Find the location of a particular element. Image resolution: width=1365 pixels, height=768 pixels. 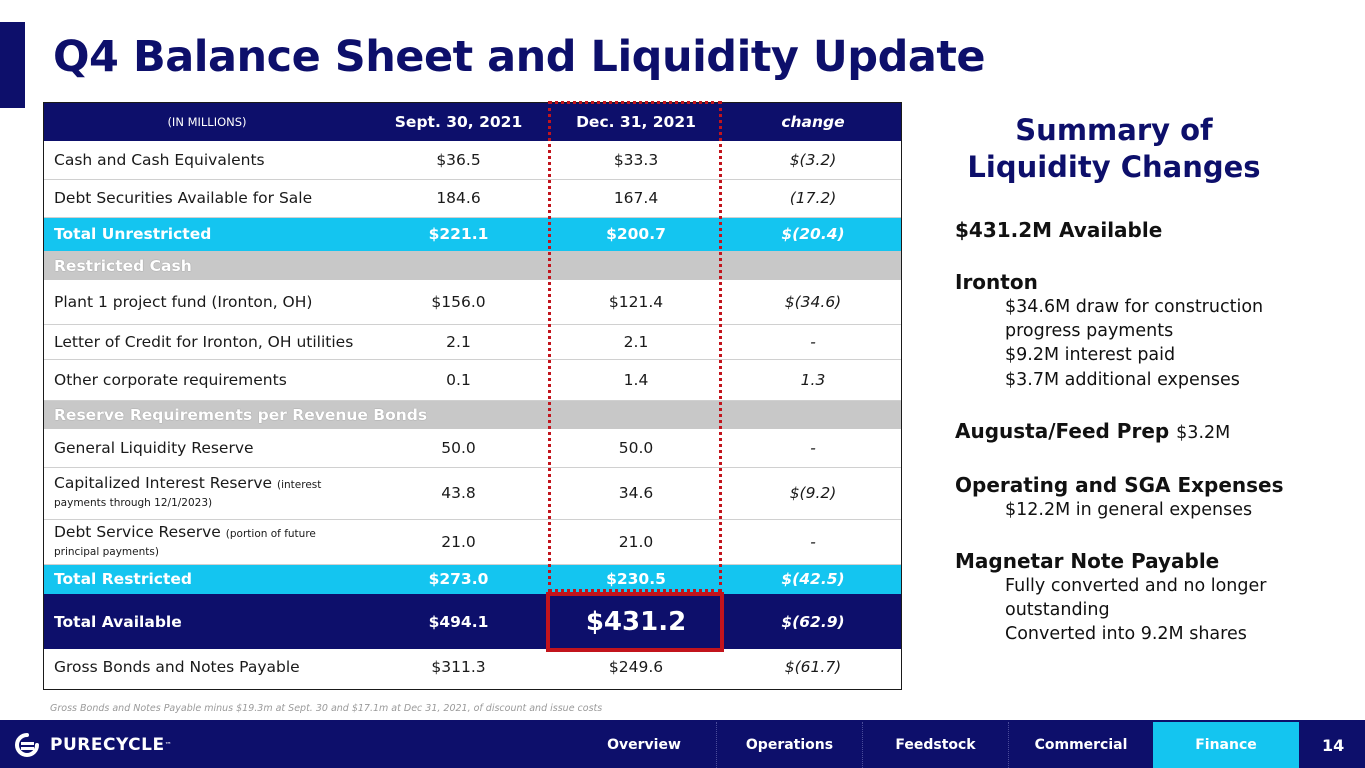

page-number: 14 is located at coordinates (1333, 745).